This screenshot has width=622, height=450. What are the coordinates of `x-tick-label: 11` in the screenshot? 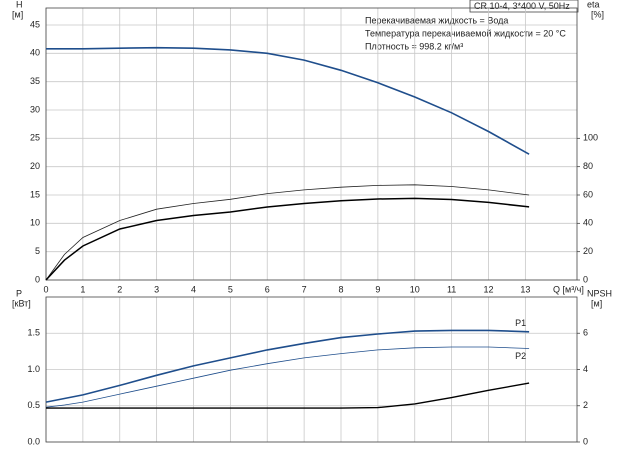 It's located at (451, 289).